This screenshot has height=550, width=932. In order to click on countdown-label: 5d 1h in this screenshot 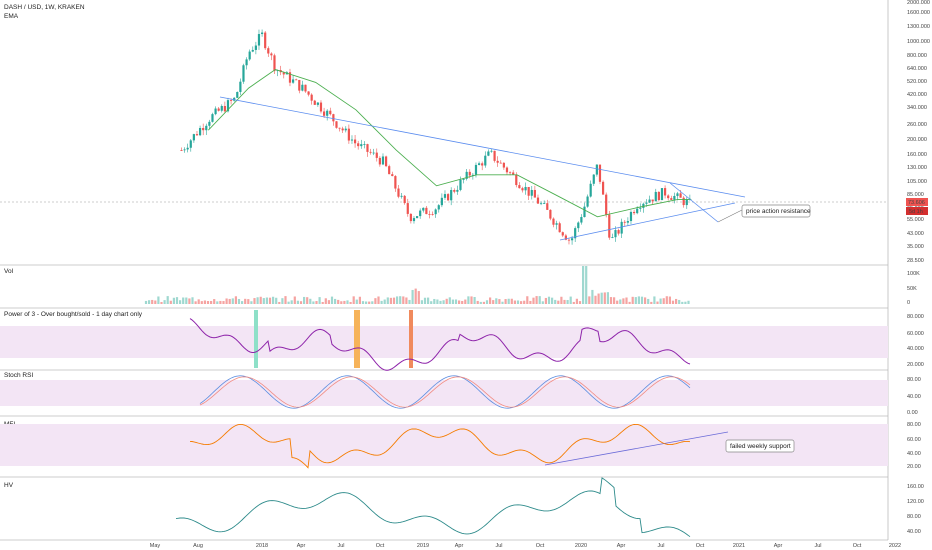, I will do `click(916, 212)`.